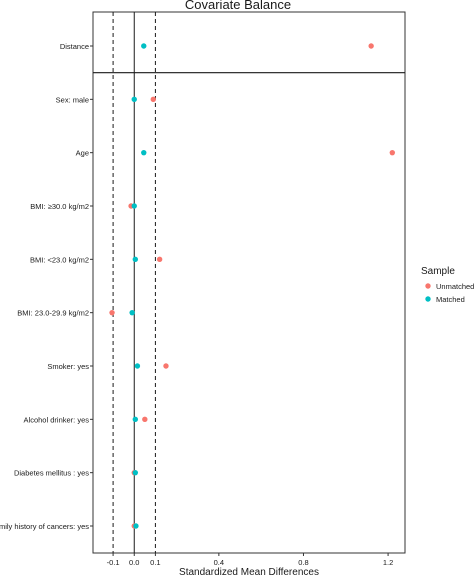  What do you see at coordinates (134, 562) in the screenshot?
I see `x-tick-label: 0.0` at bounding box center [134, 562].